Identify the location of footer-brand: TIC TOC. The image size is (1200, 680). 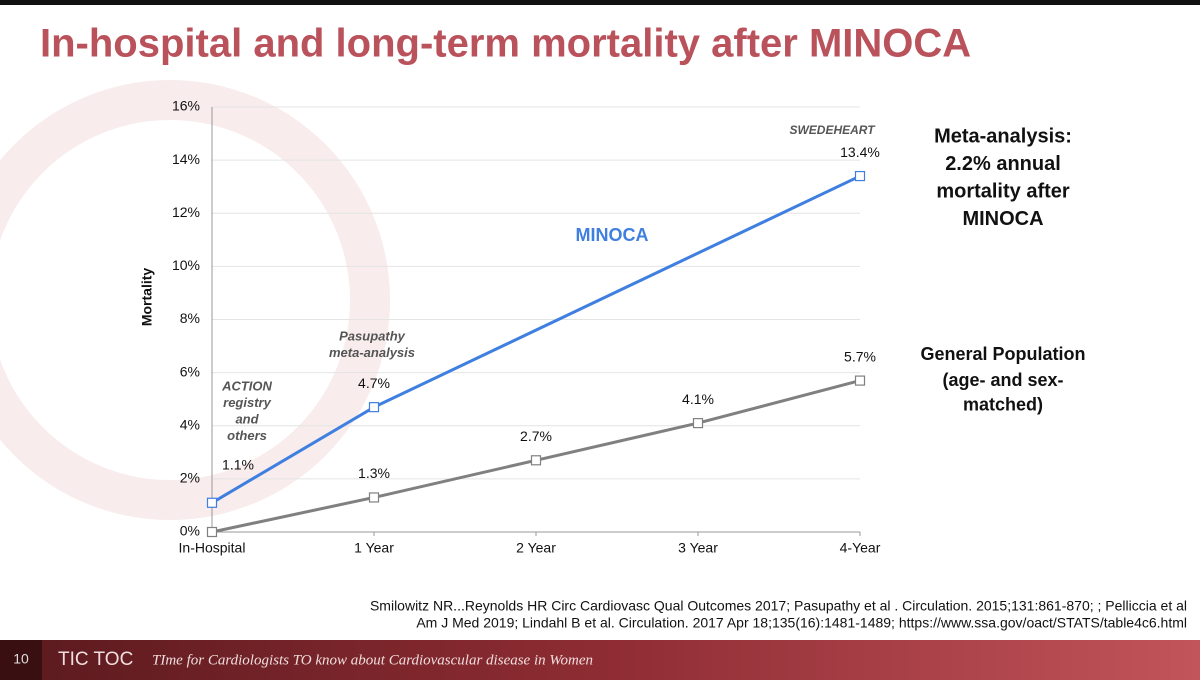
(95, 659).